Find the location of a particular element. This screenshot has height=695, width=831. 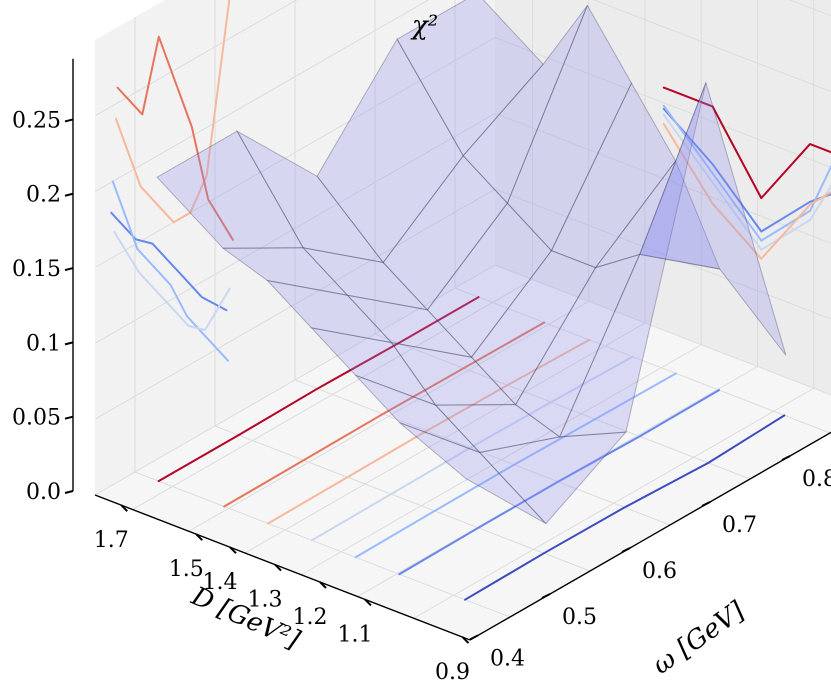

side-wall-contours is located at coordinates (172, 181).